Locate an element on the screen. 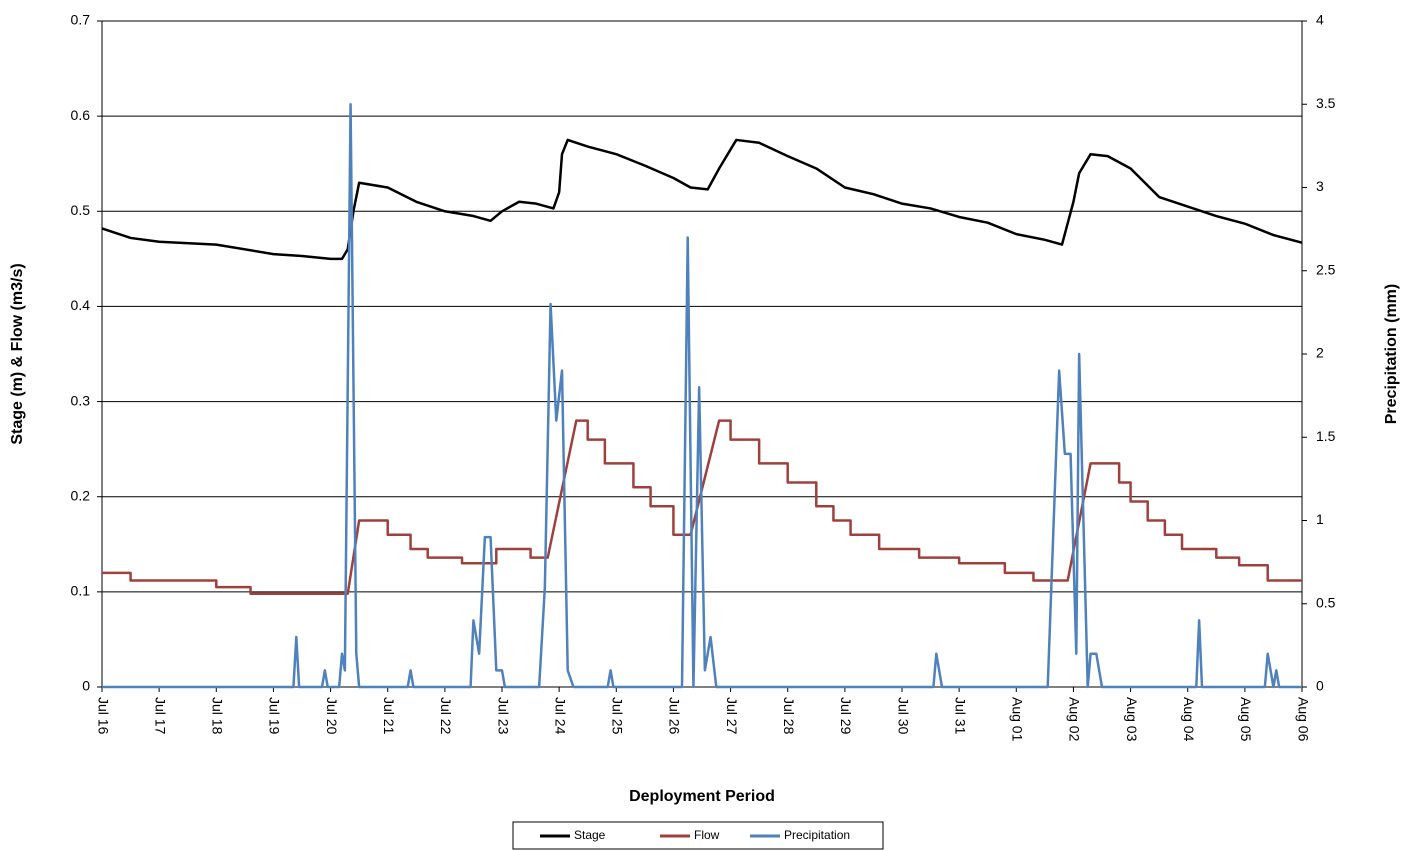 The height and width of the screenshot is (850, 1416). x-tick-label: Jul 27 is located at coordinates (732, 716).